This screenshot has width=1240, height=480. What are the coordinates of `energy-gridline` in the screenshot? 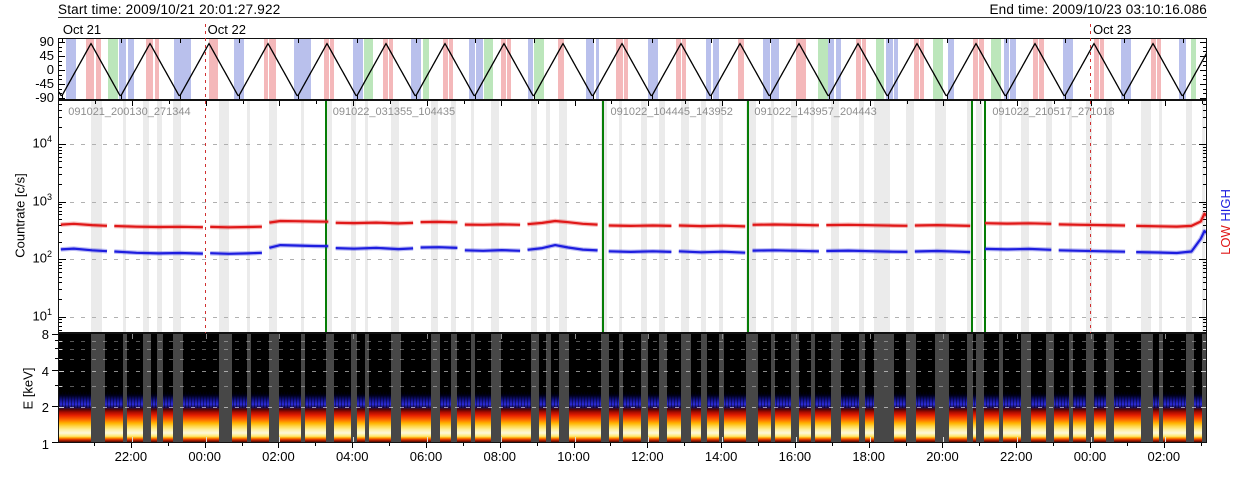 It's located at (632, 350).